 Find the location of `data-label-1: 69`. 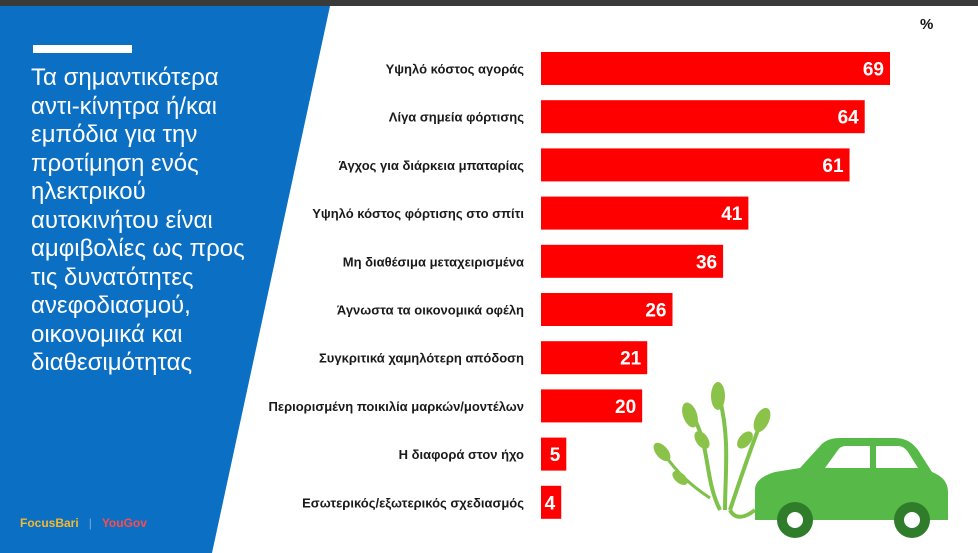

data-label-1: 69 is located at coordinates (873, 70).